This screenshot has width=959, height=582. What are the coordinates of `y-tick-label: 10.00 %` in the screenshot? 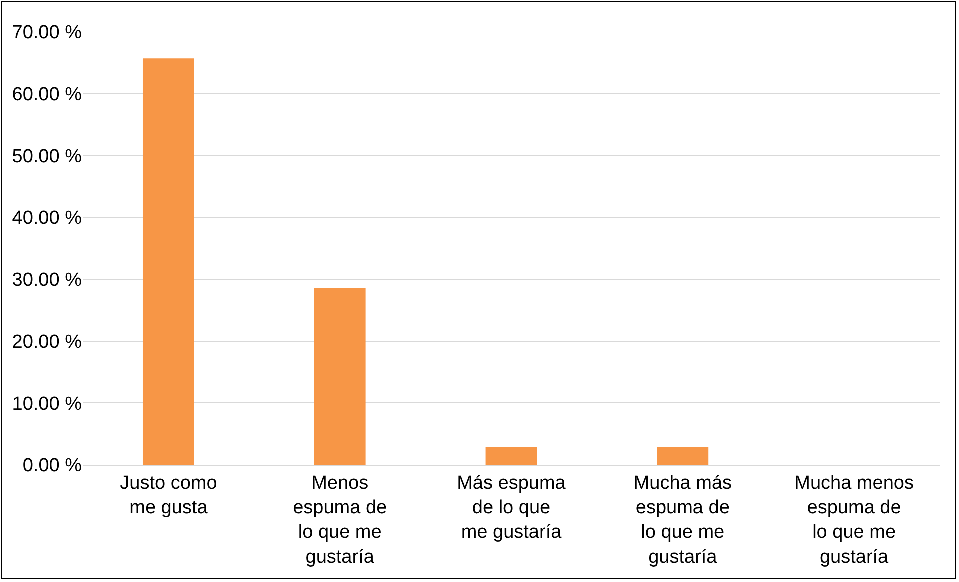 It's located at (47, 404).